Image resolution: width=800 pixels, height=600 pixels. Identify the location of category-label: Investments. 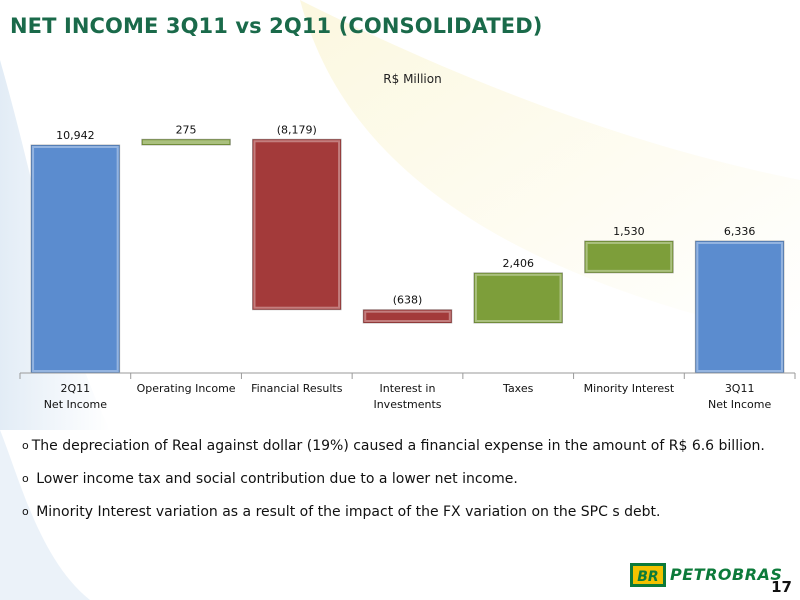
(407, 404).